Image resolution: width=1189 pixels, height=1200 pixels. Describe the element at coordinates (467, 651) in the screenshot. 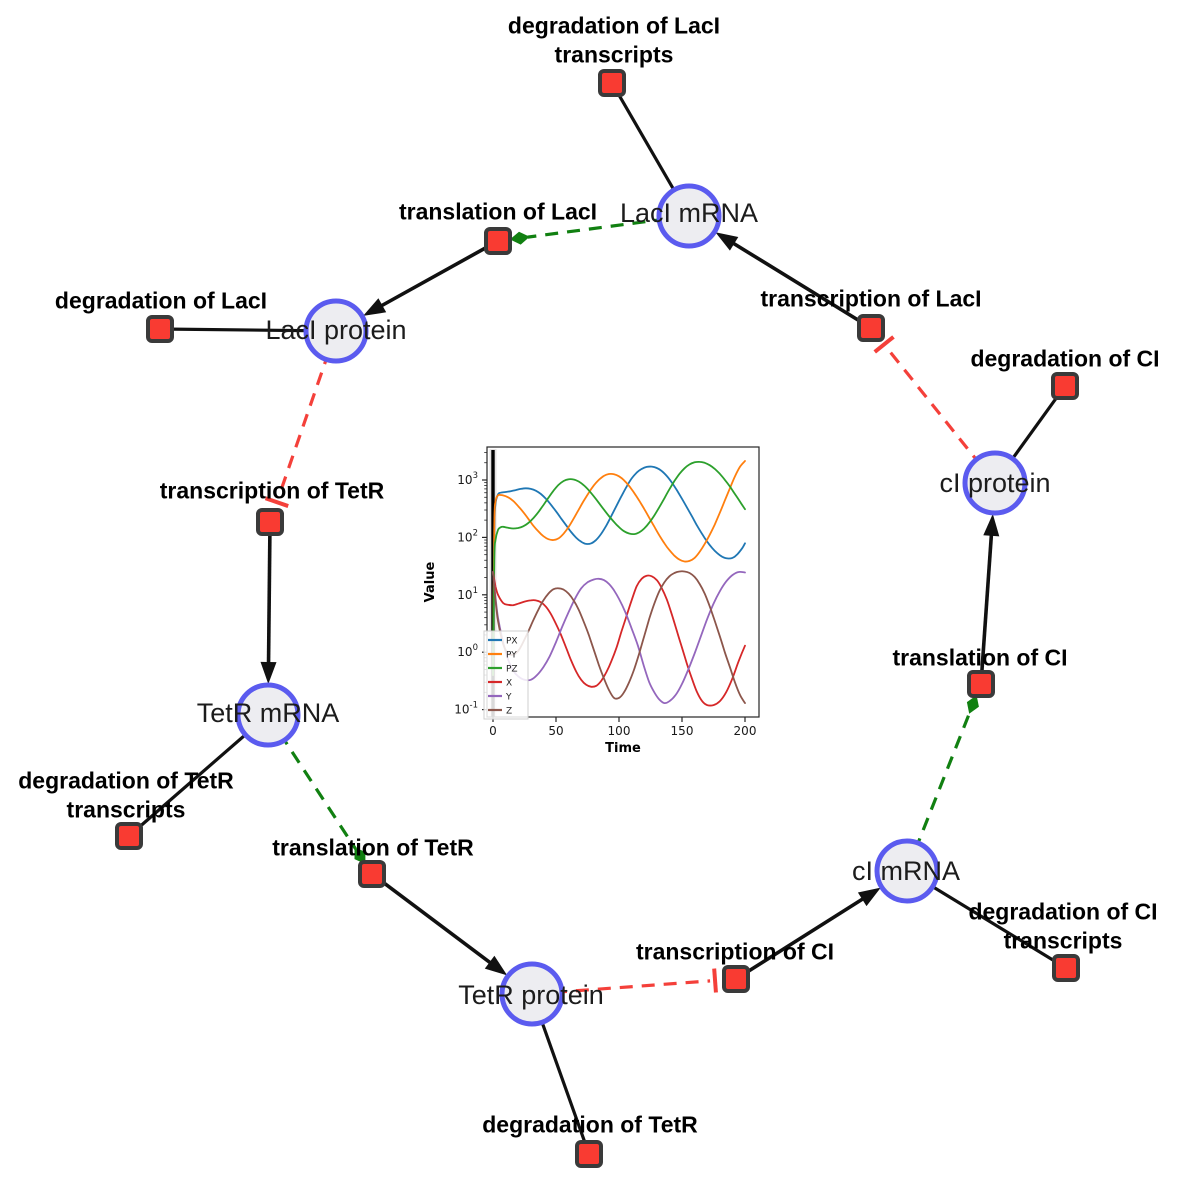

I see `y-tick-label: 10⁰` at that location.